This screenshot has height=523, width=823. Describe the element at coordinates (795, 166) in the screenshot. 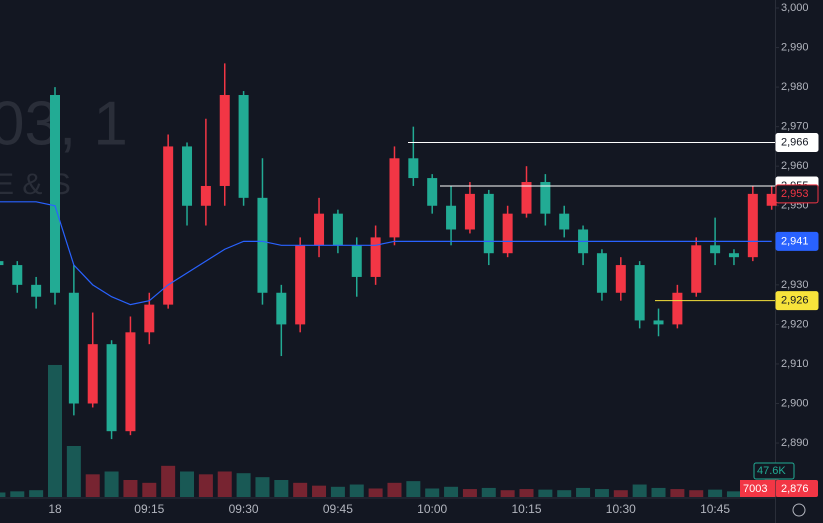

I see `y-tick-label: 2,960` at that location.